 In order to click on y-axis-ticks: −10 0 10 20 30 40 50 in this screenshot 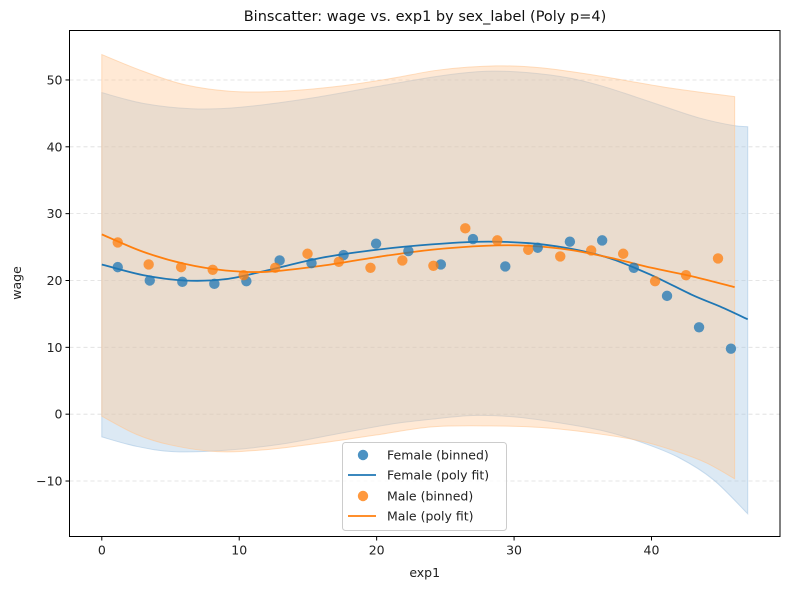, I will do `click(53, 280)`.